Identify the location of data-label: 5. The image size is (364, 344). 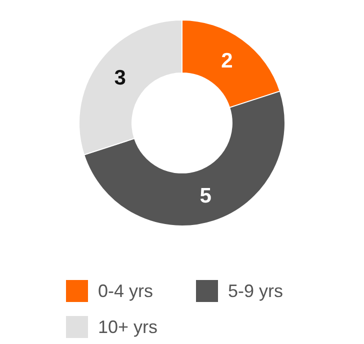
(206, 196).